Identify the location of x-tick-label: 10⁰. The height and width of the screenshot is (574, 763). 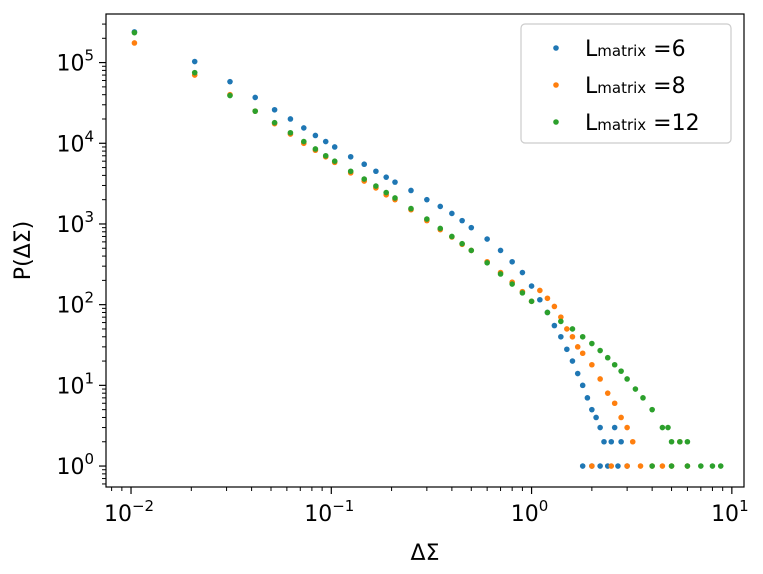
(530, 512).